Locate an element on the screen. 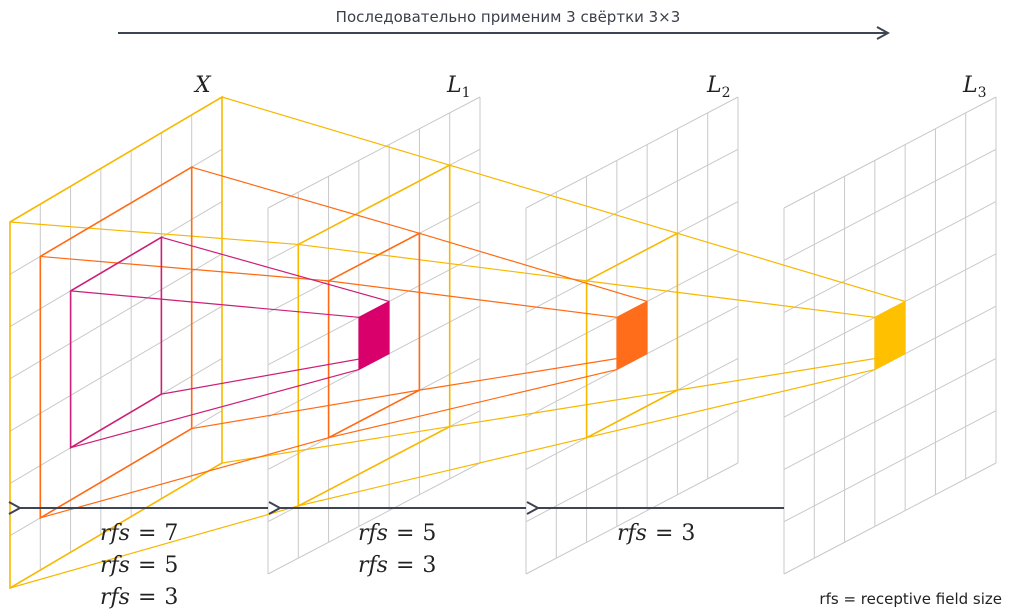 The width and height of the screenshot is (1016, 616). magenta-output-cell is located at coordinates (374, 335).